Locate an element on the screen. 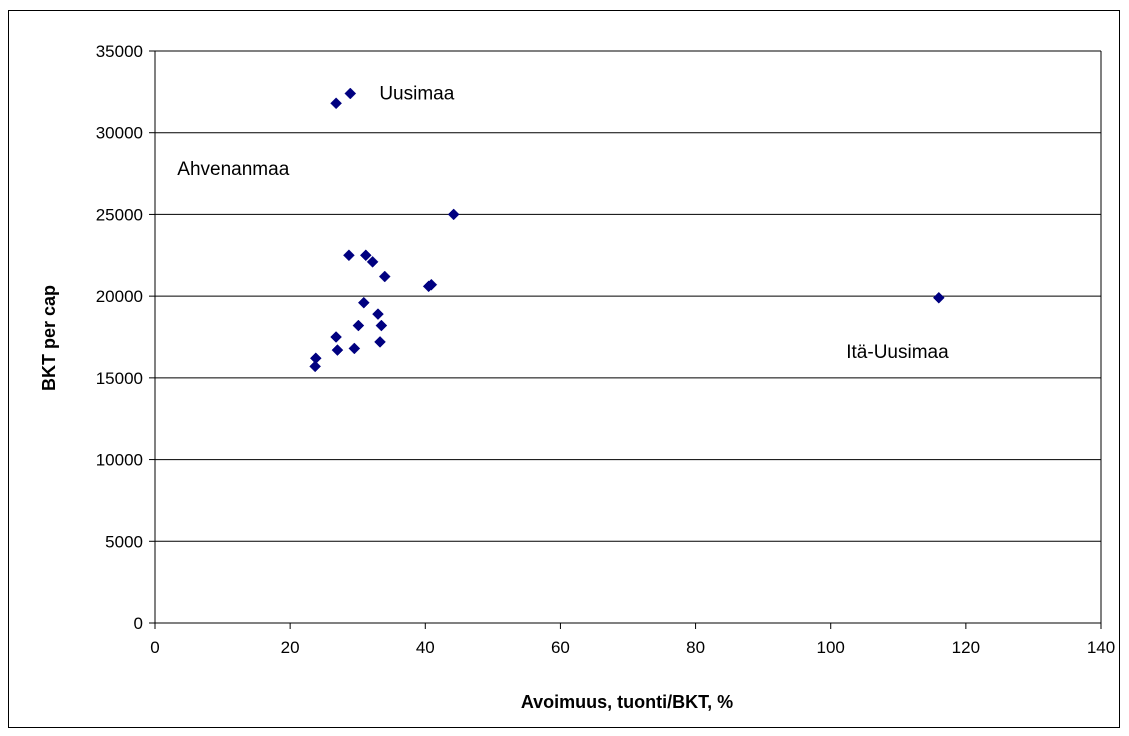 The height and width of the screenshot is (736, 1129). y-tick-label: 20000 is located at coordinates (119, 296).